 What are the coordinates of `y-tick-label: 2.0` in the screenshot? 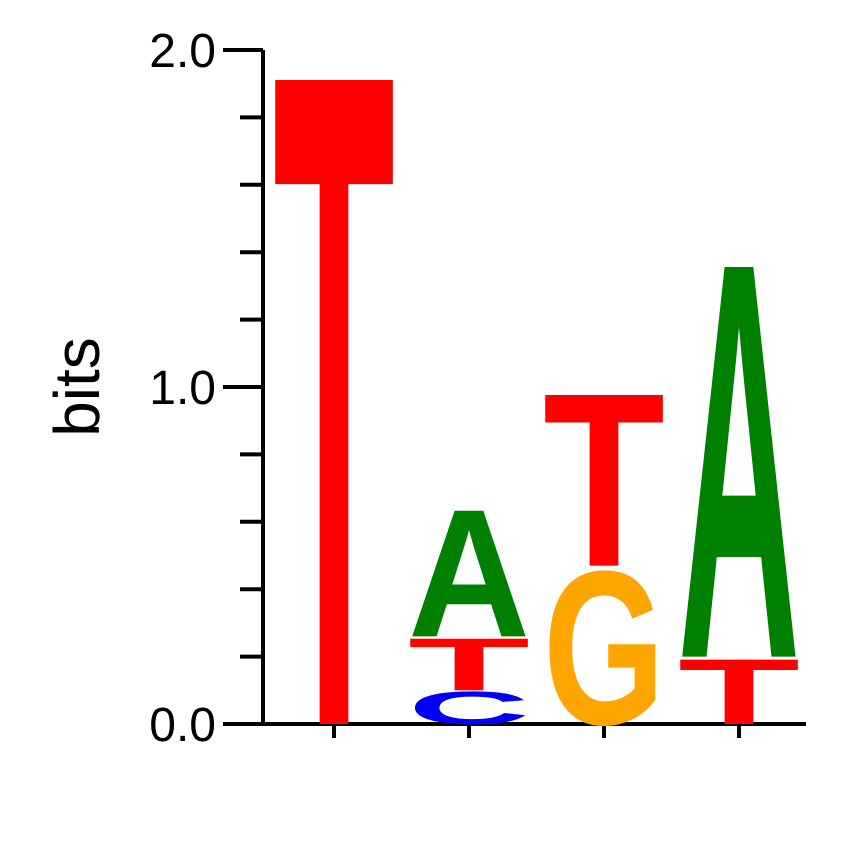 It's located at (182, 51).